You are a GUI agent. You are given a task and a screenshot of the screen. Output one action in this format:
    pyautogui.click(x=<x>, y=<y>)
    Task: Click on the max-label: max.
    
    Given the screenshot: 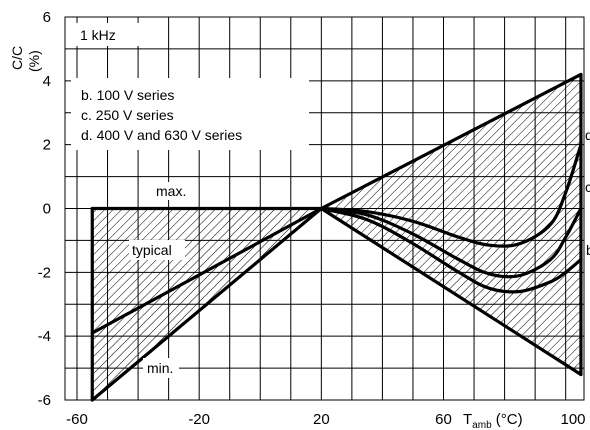 What is the action you would take?
    pyautogui.click(x=171, y=191)
    